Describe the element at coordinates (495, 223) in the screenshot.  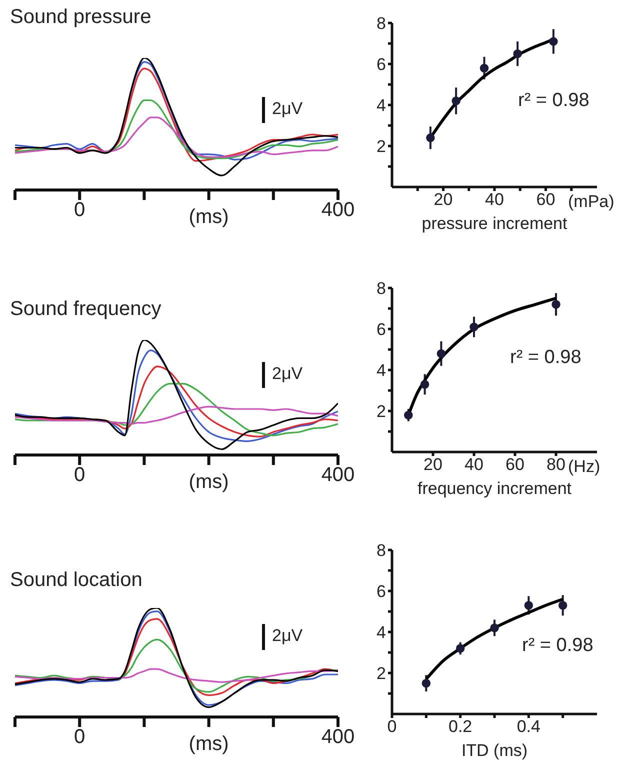
I see `x-axis-title: pressure increment` at that location.